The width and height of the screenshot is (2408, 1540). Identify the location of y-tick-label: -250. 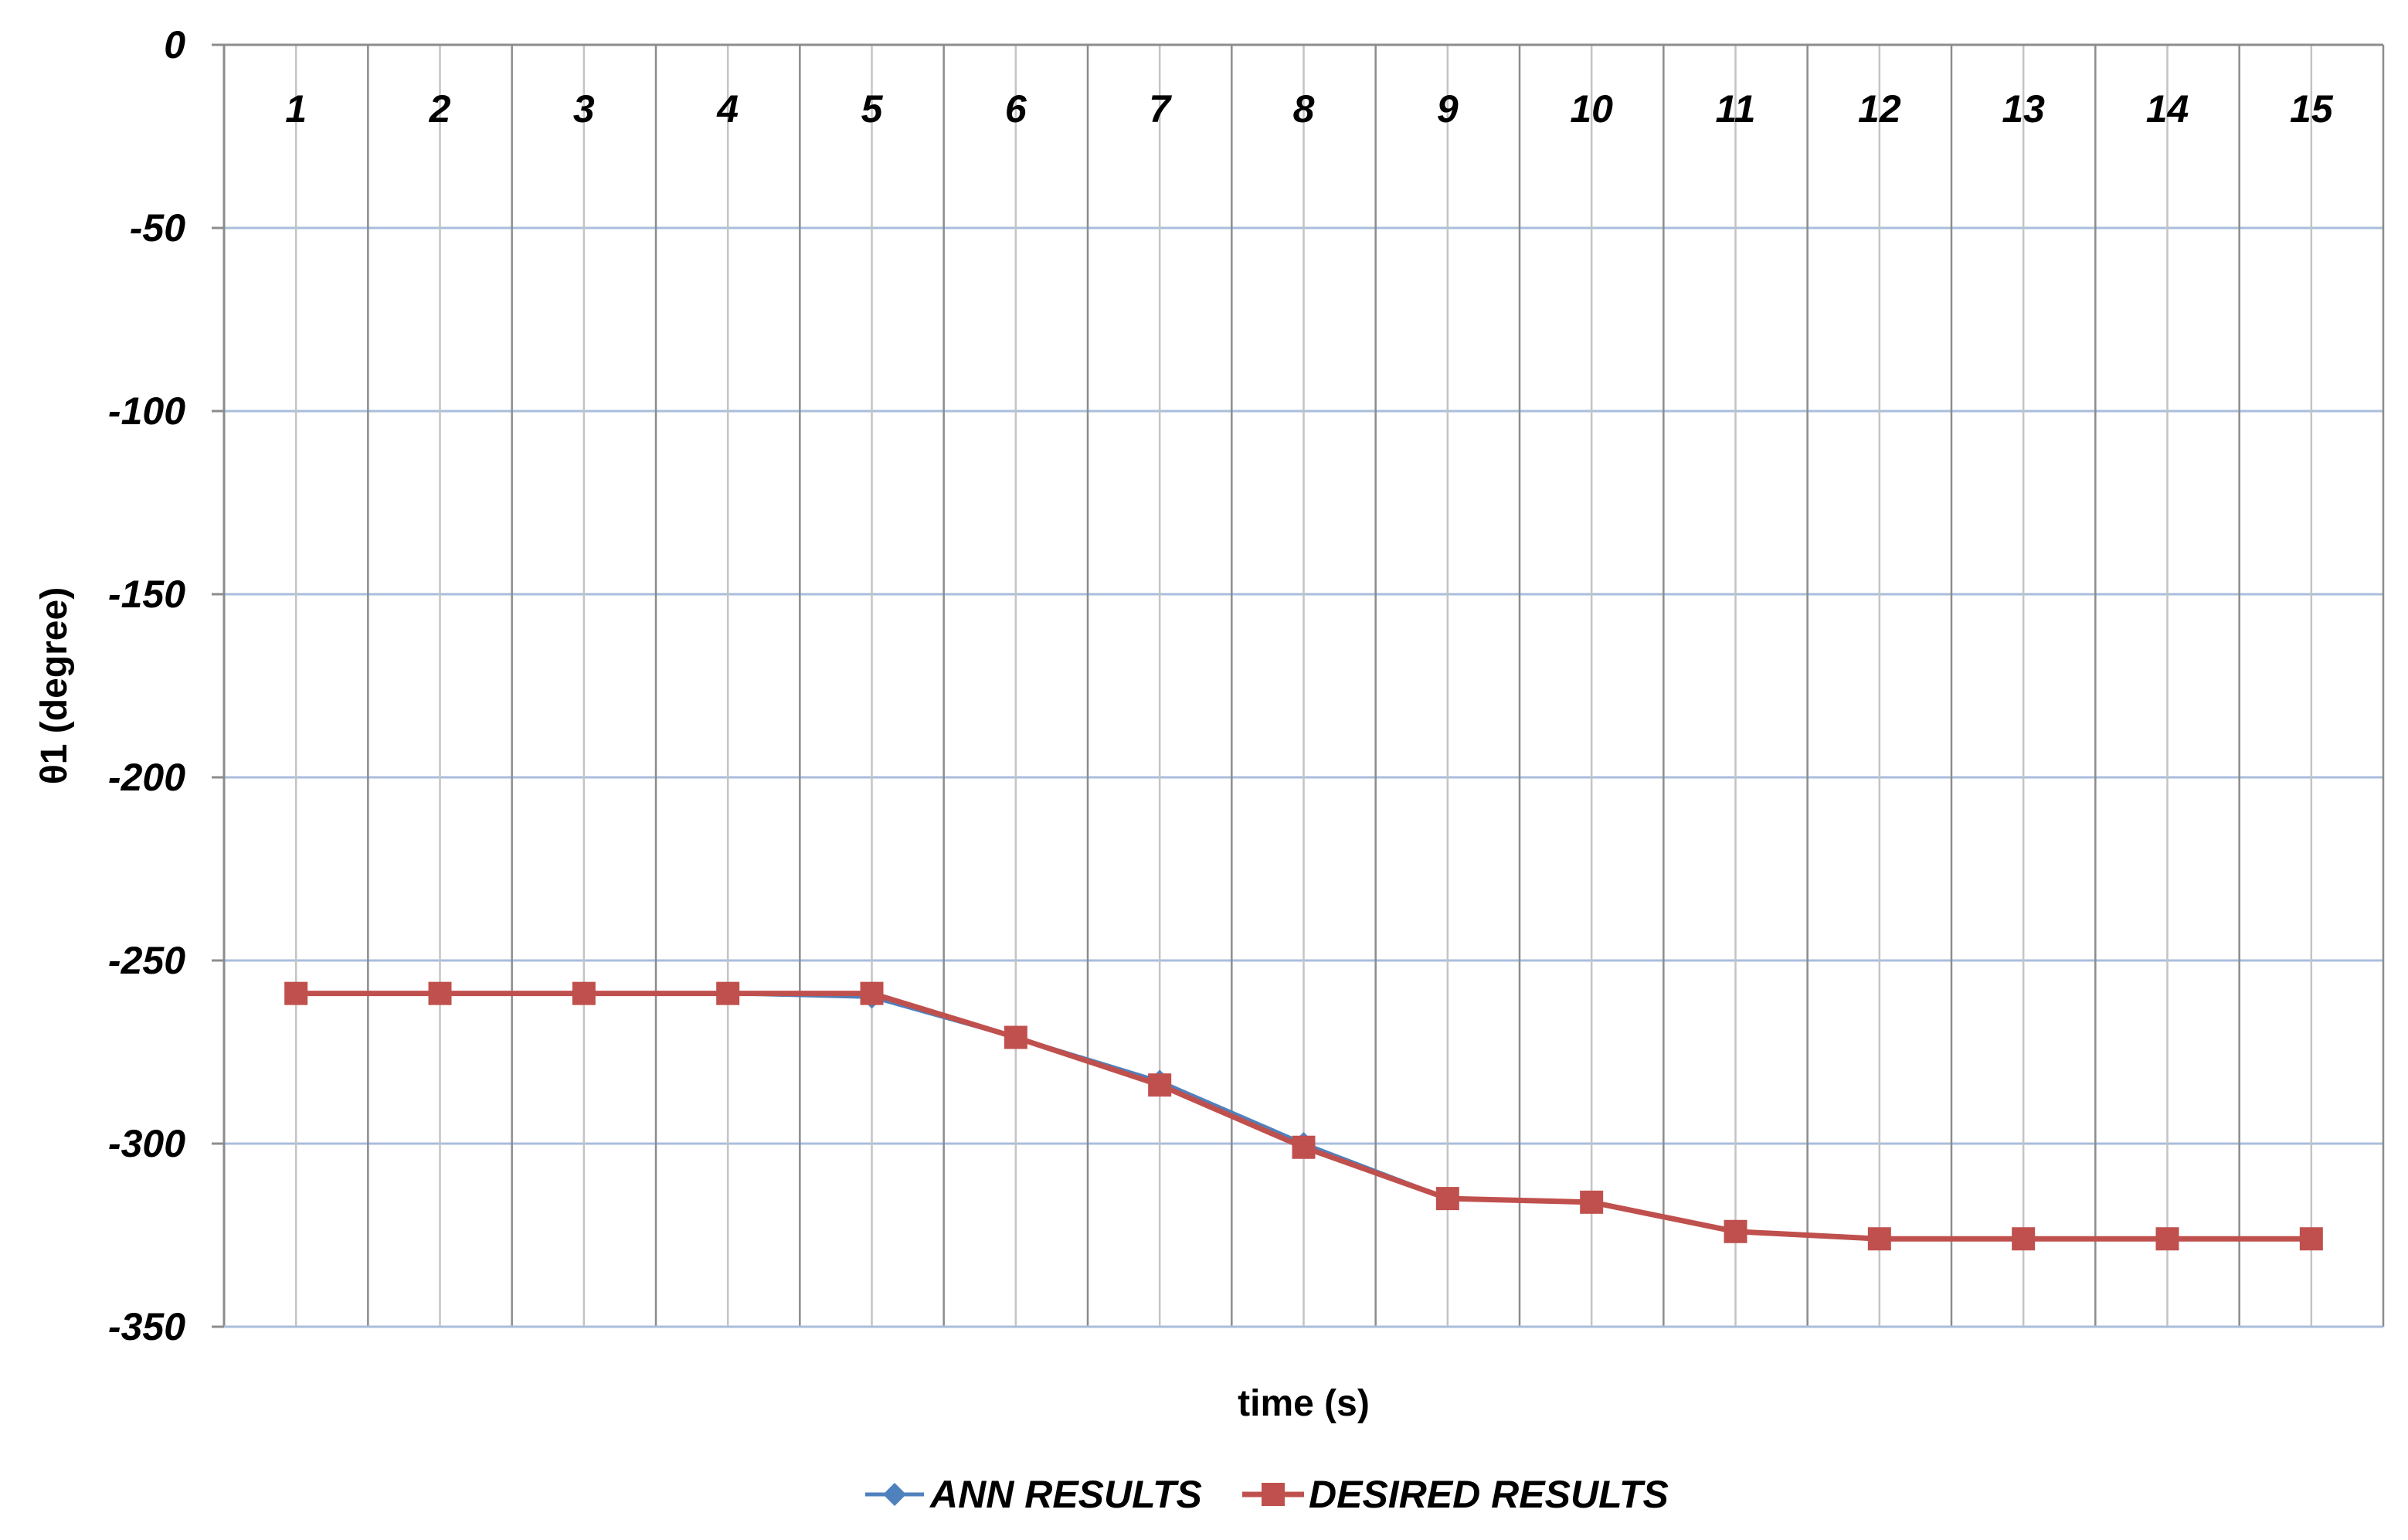
(146, 960).